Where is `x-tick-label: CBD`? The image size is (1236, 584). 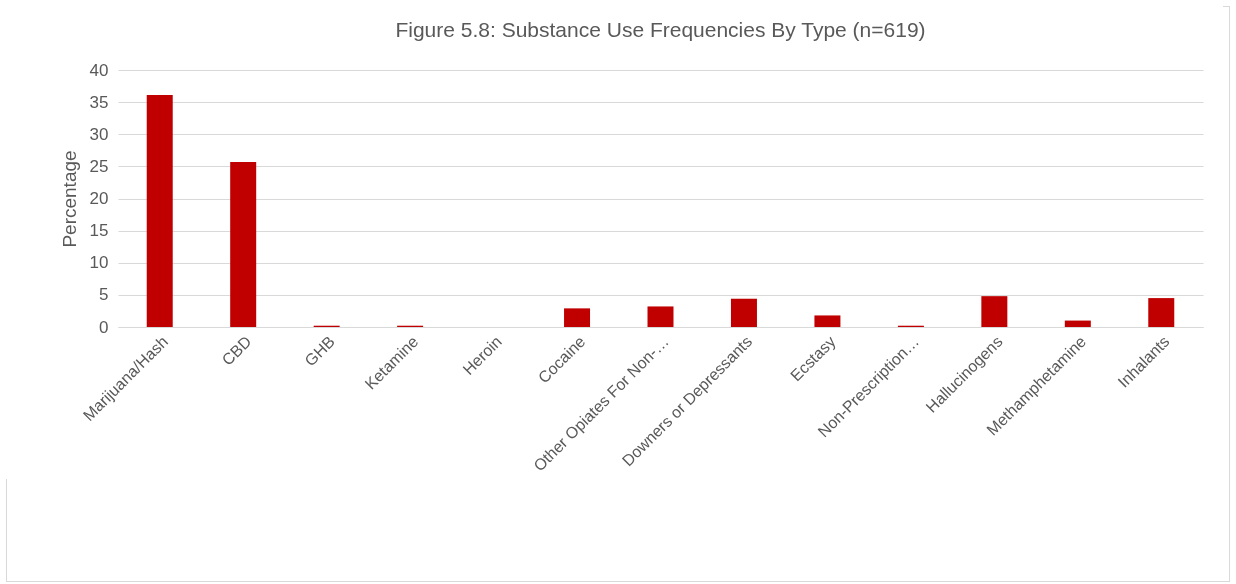
x-tick-label: CBD is located at coordinates (236, 350).